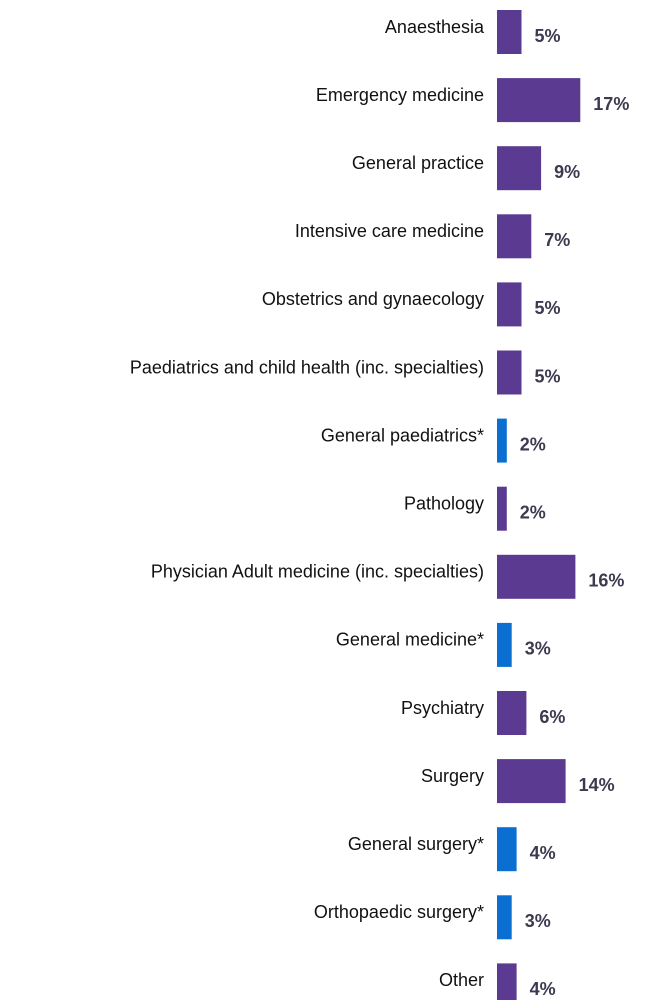 The image size is (645, 1000). What do you see at coordinates (402, 435) in the screenshot?
I see `category-label: General paediatrics*` at bounding box center [402, 435].